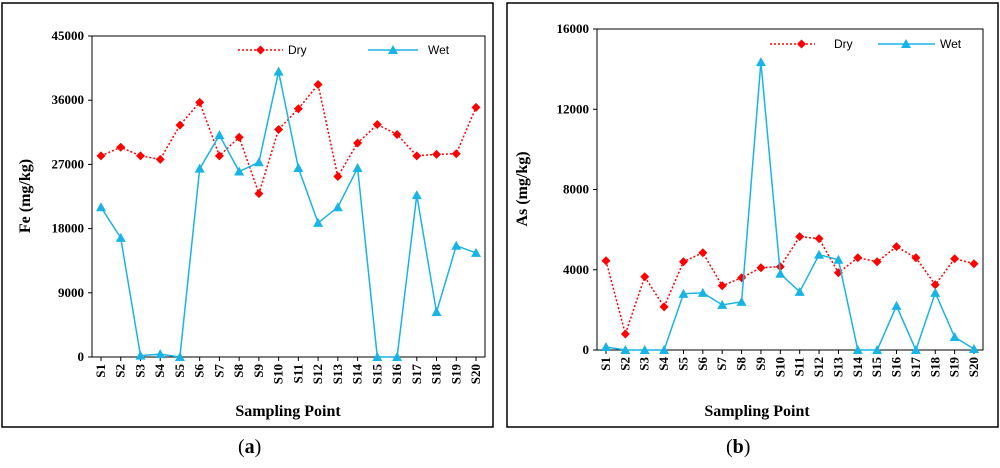 This screenshot has height=468, width=1000. What do you see at coordinates (799, 291) in the screenshot?
I see `data-point-wet-s11` at bounding box center [799, 291].